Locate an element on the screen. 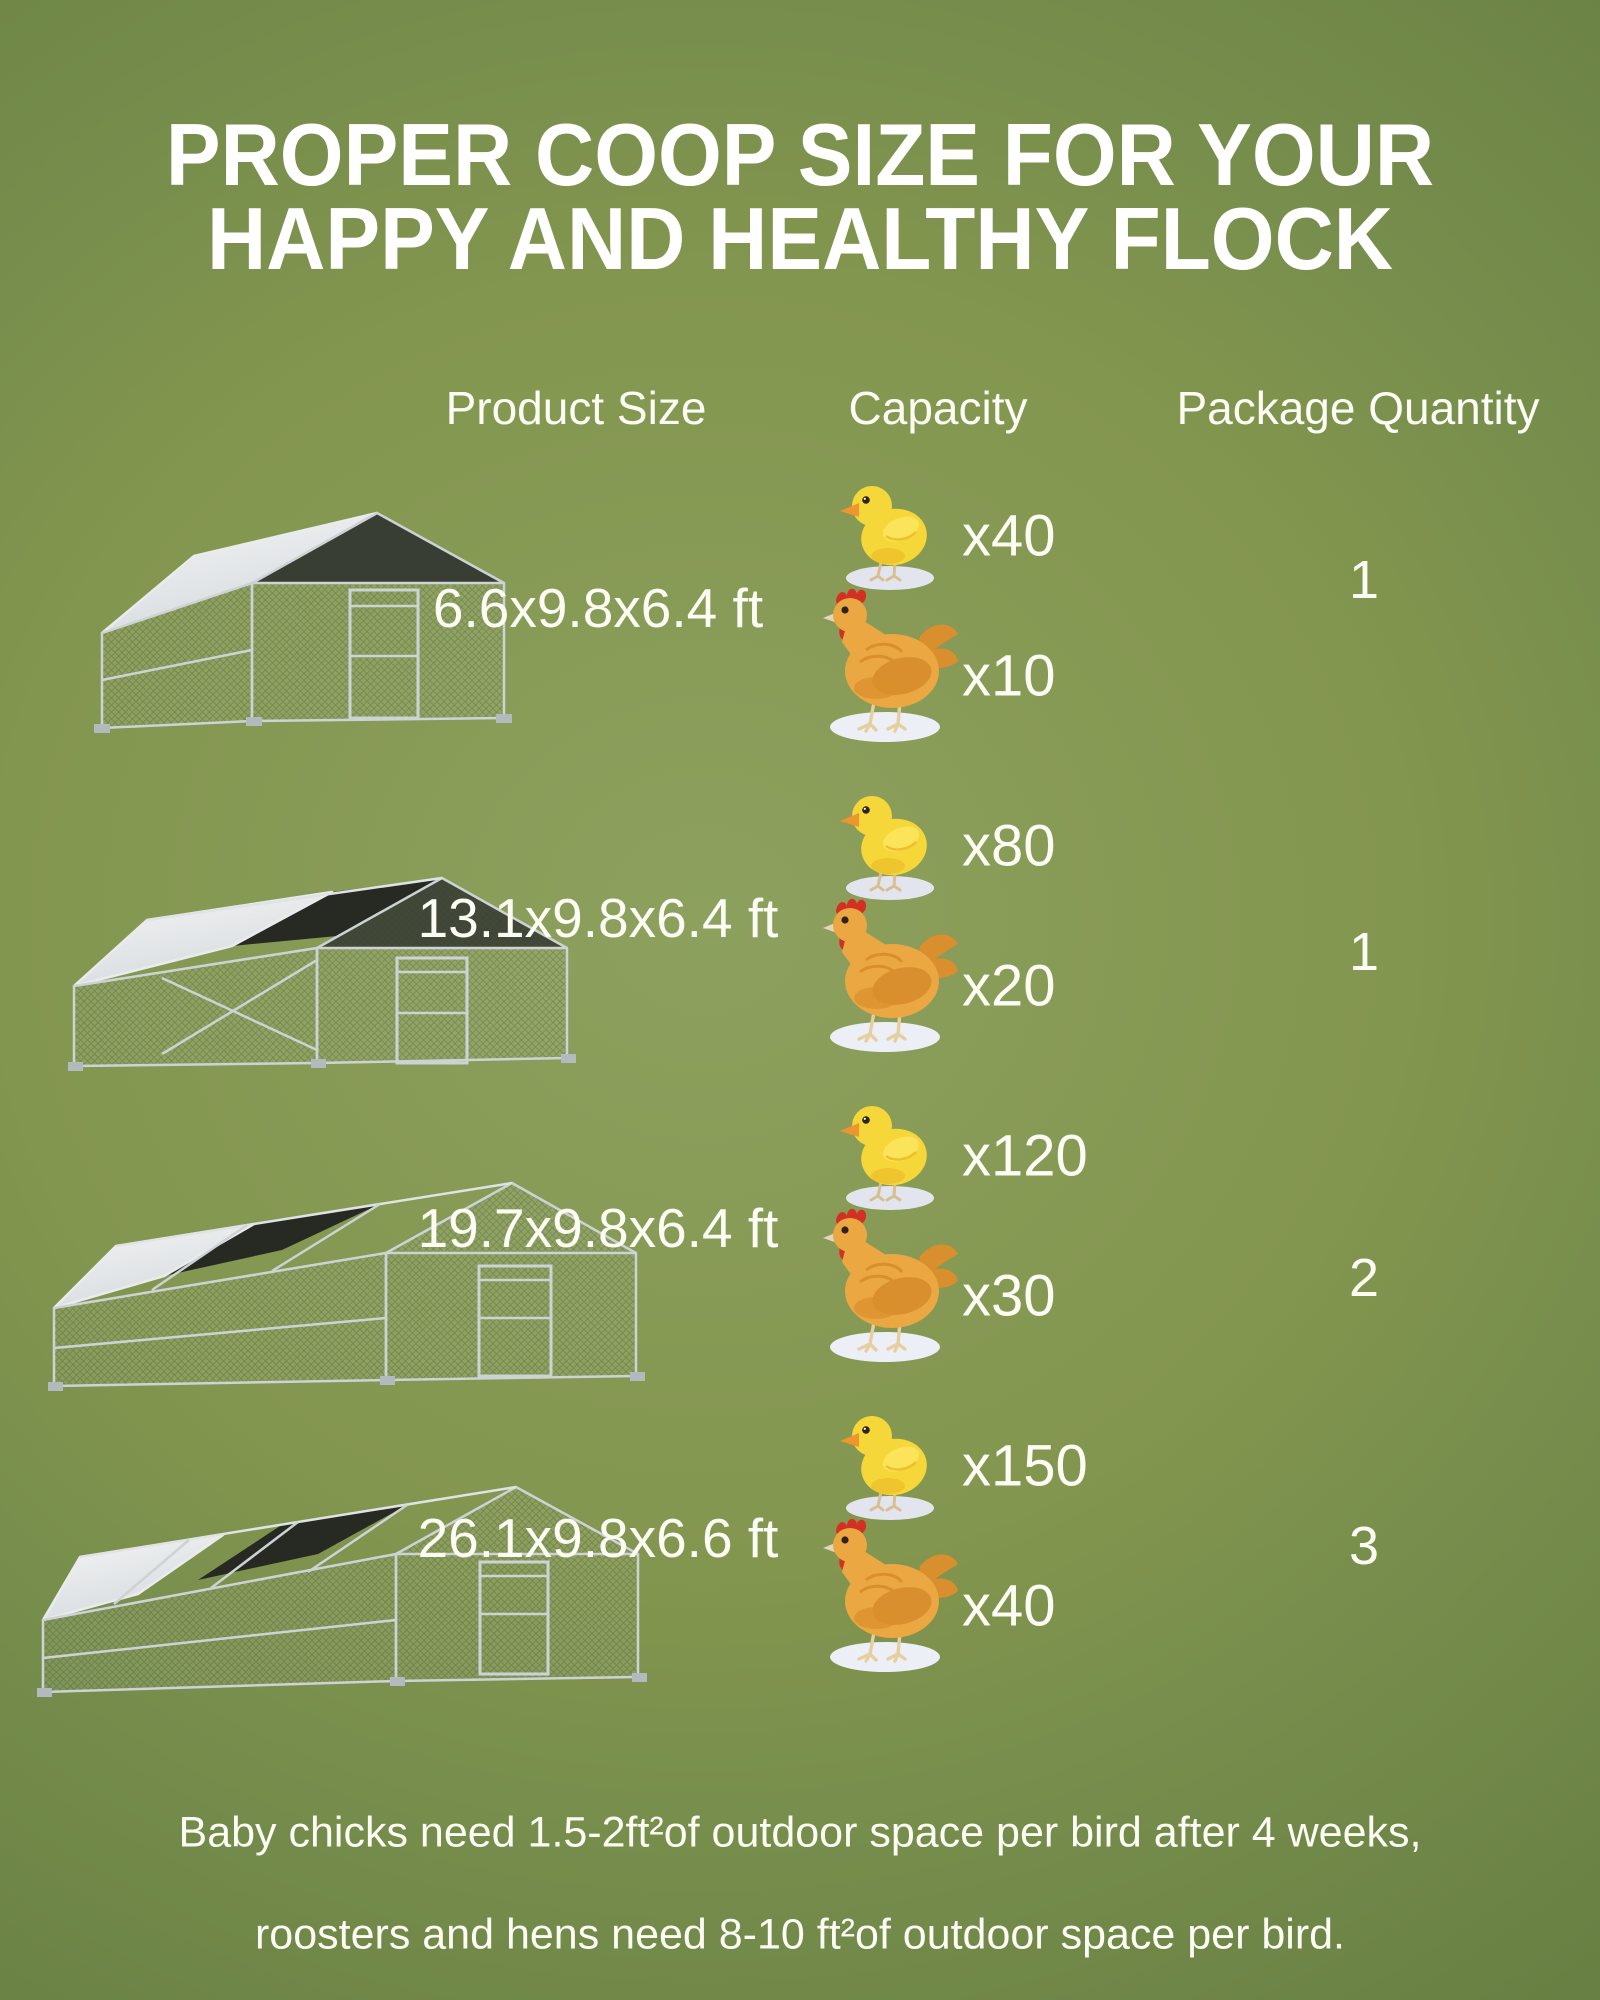  product-size-value: 6.6x9.8x6.4 ft is located at coordinates (598, 608).